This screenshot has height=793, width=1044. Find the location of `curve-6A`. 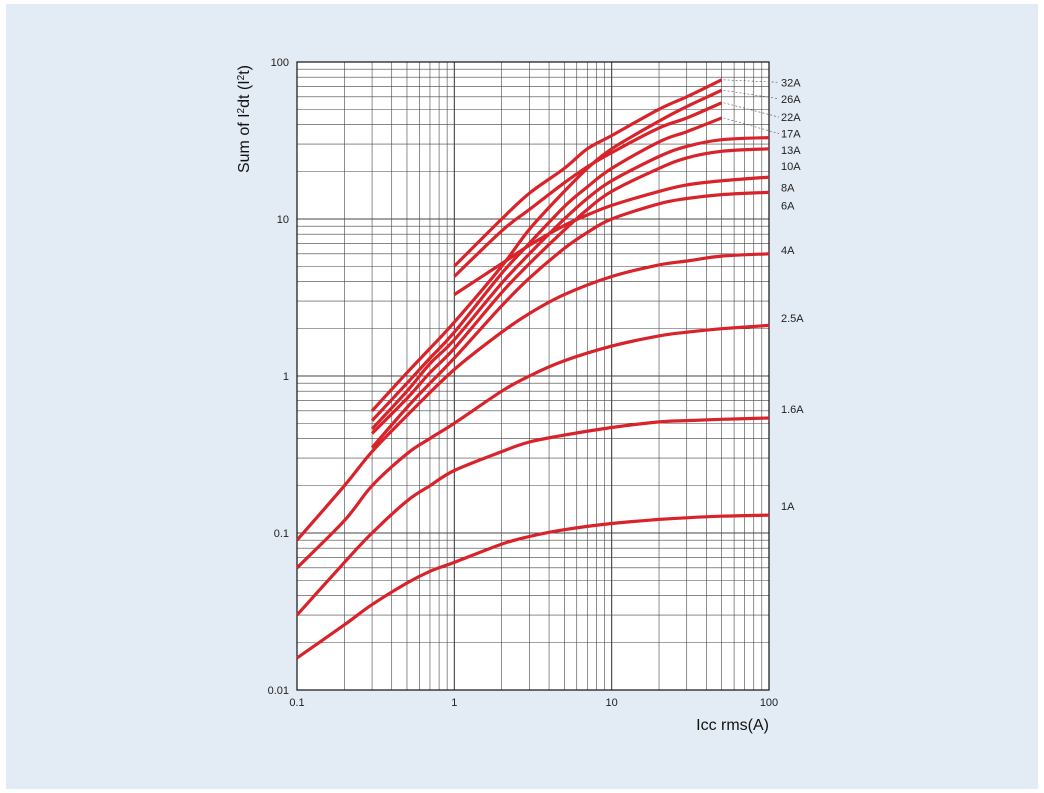

curve-6A is located at coordinates (570, 319).